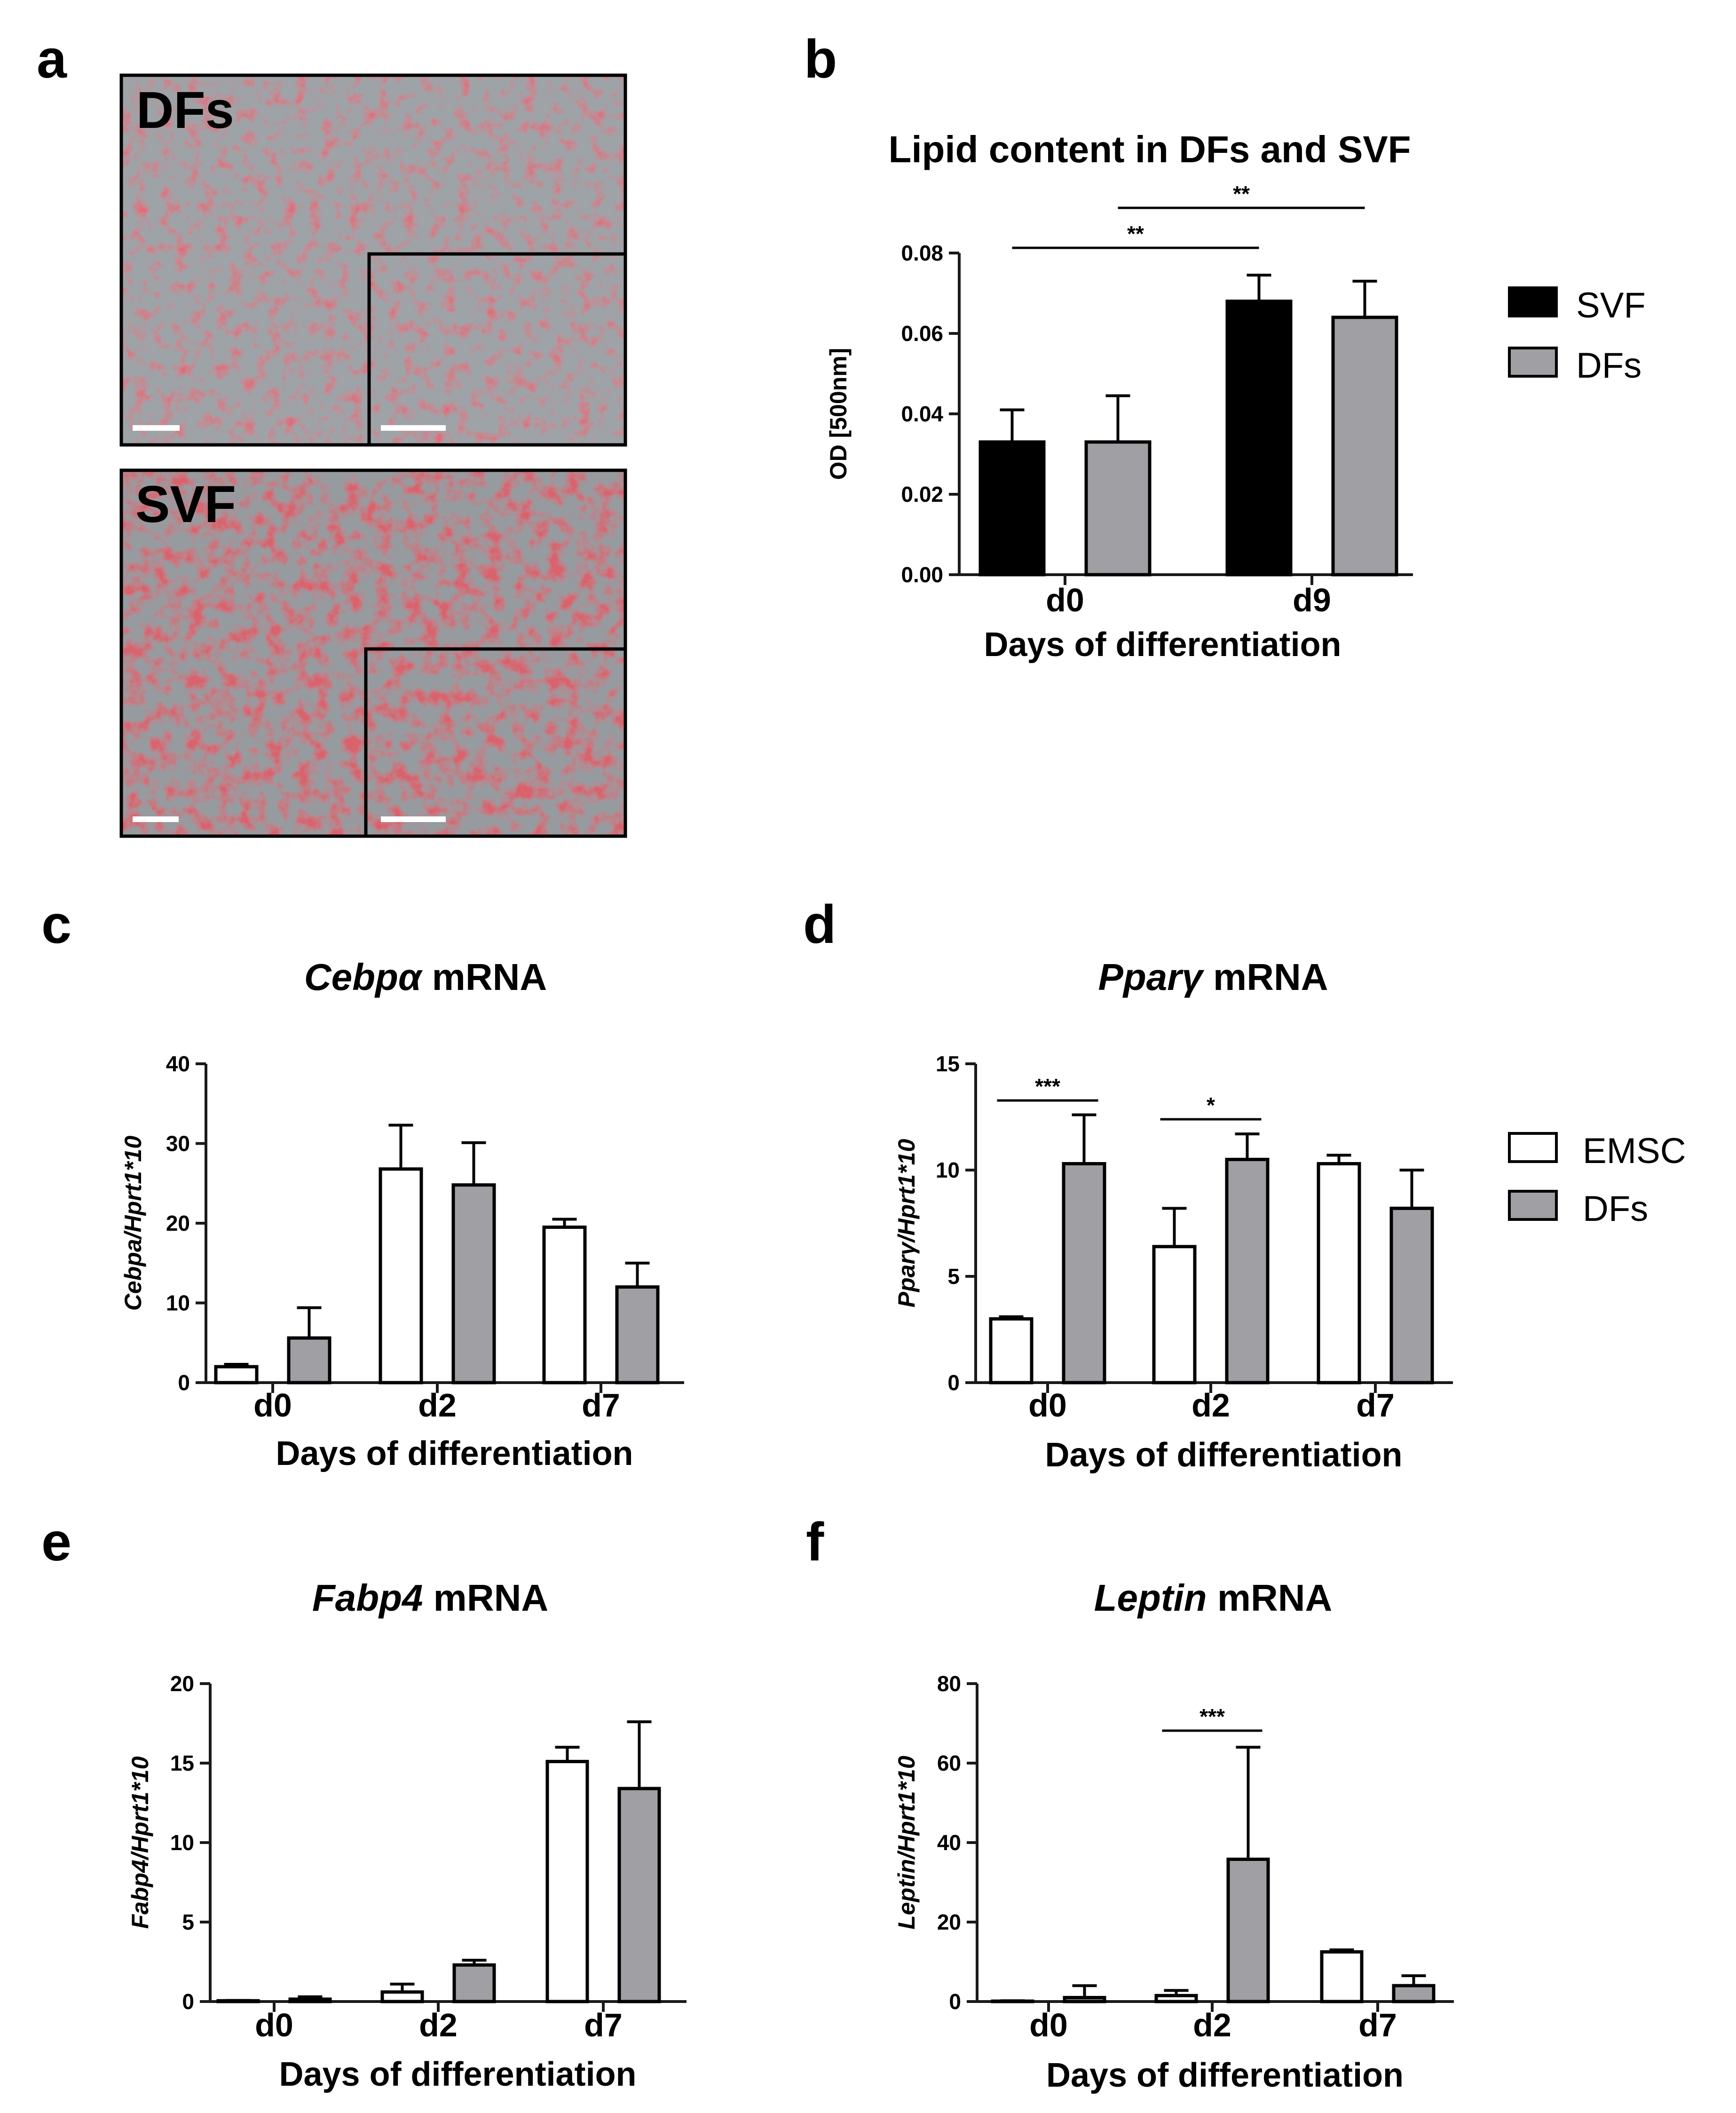  I want to click on y-axis-label: Fabp4/Hprt1*10, so click(140, 1842).